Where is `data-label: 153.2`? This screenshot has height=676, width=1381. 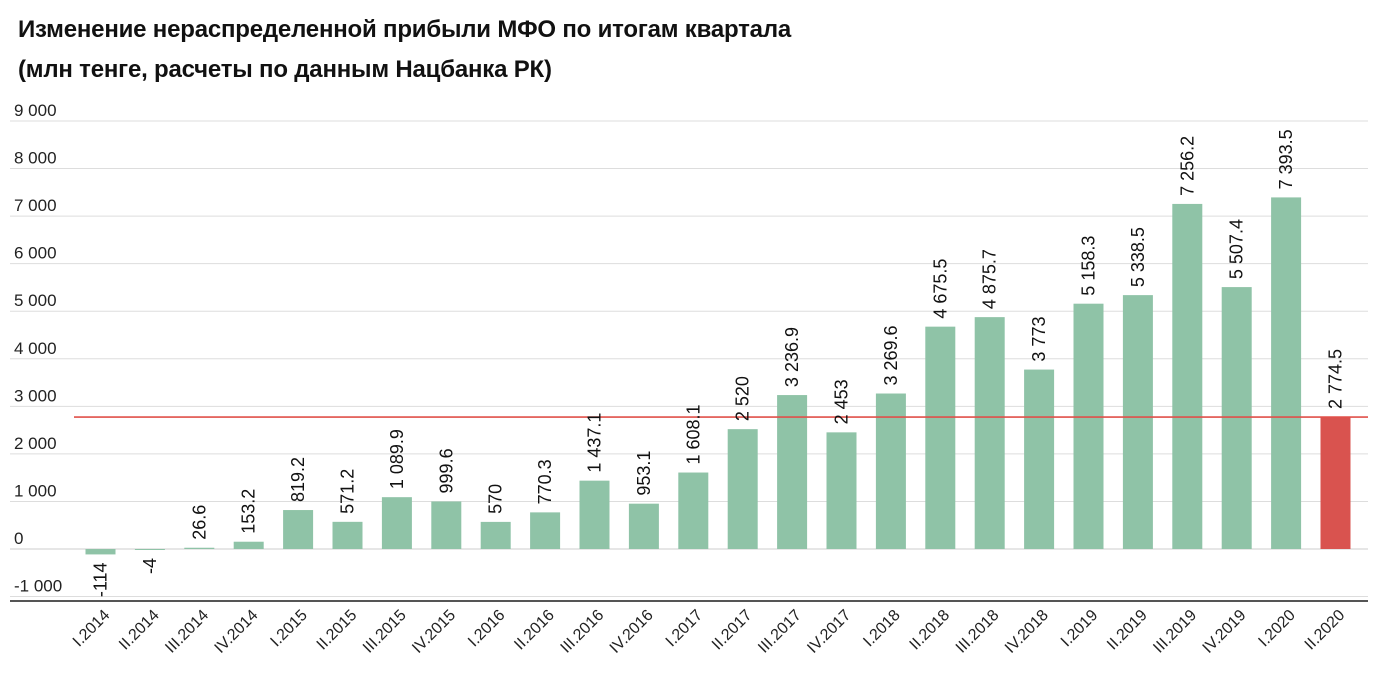 data-label: 153.2 is located at coordinates (249, 511).